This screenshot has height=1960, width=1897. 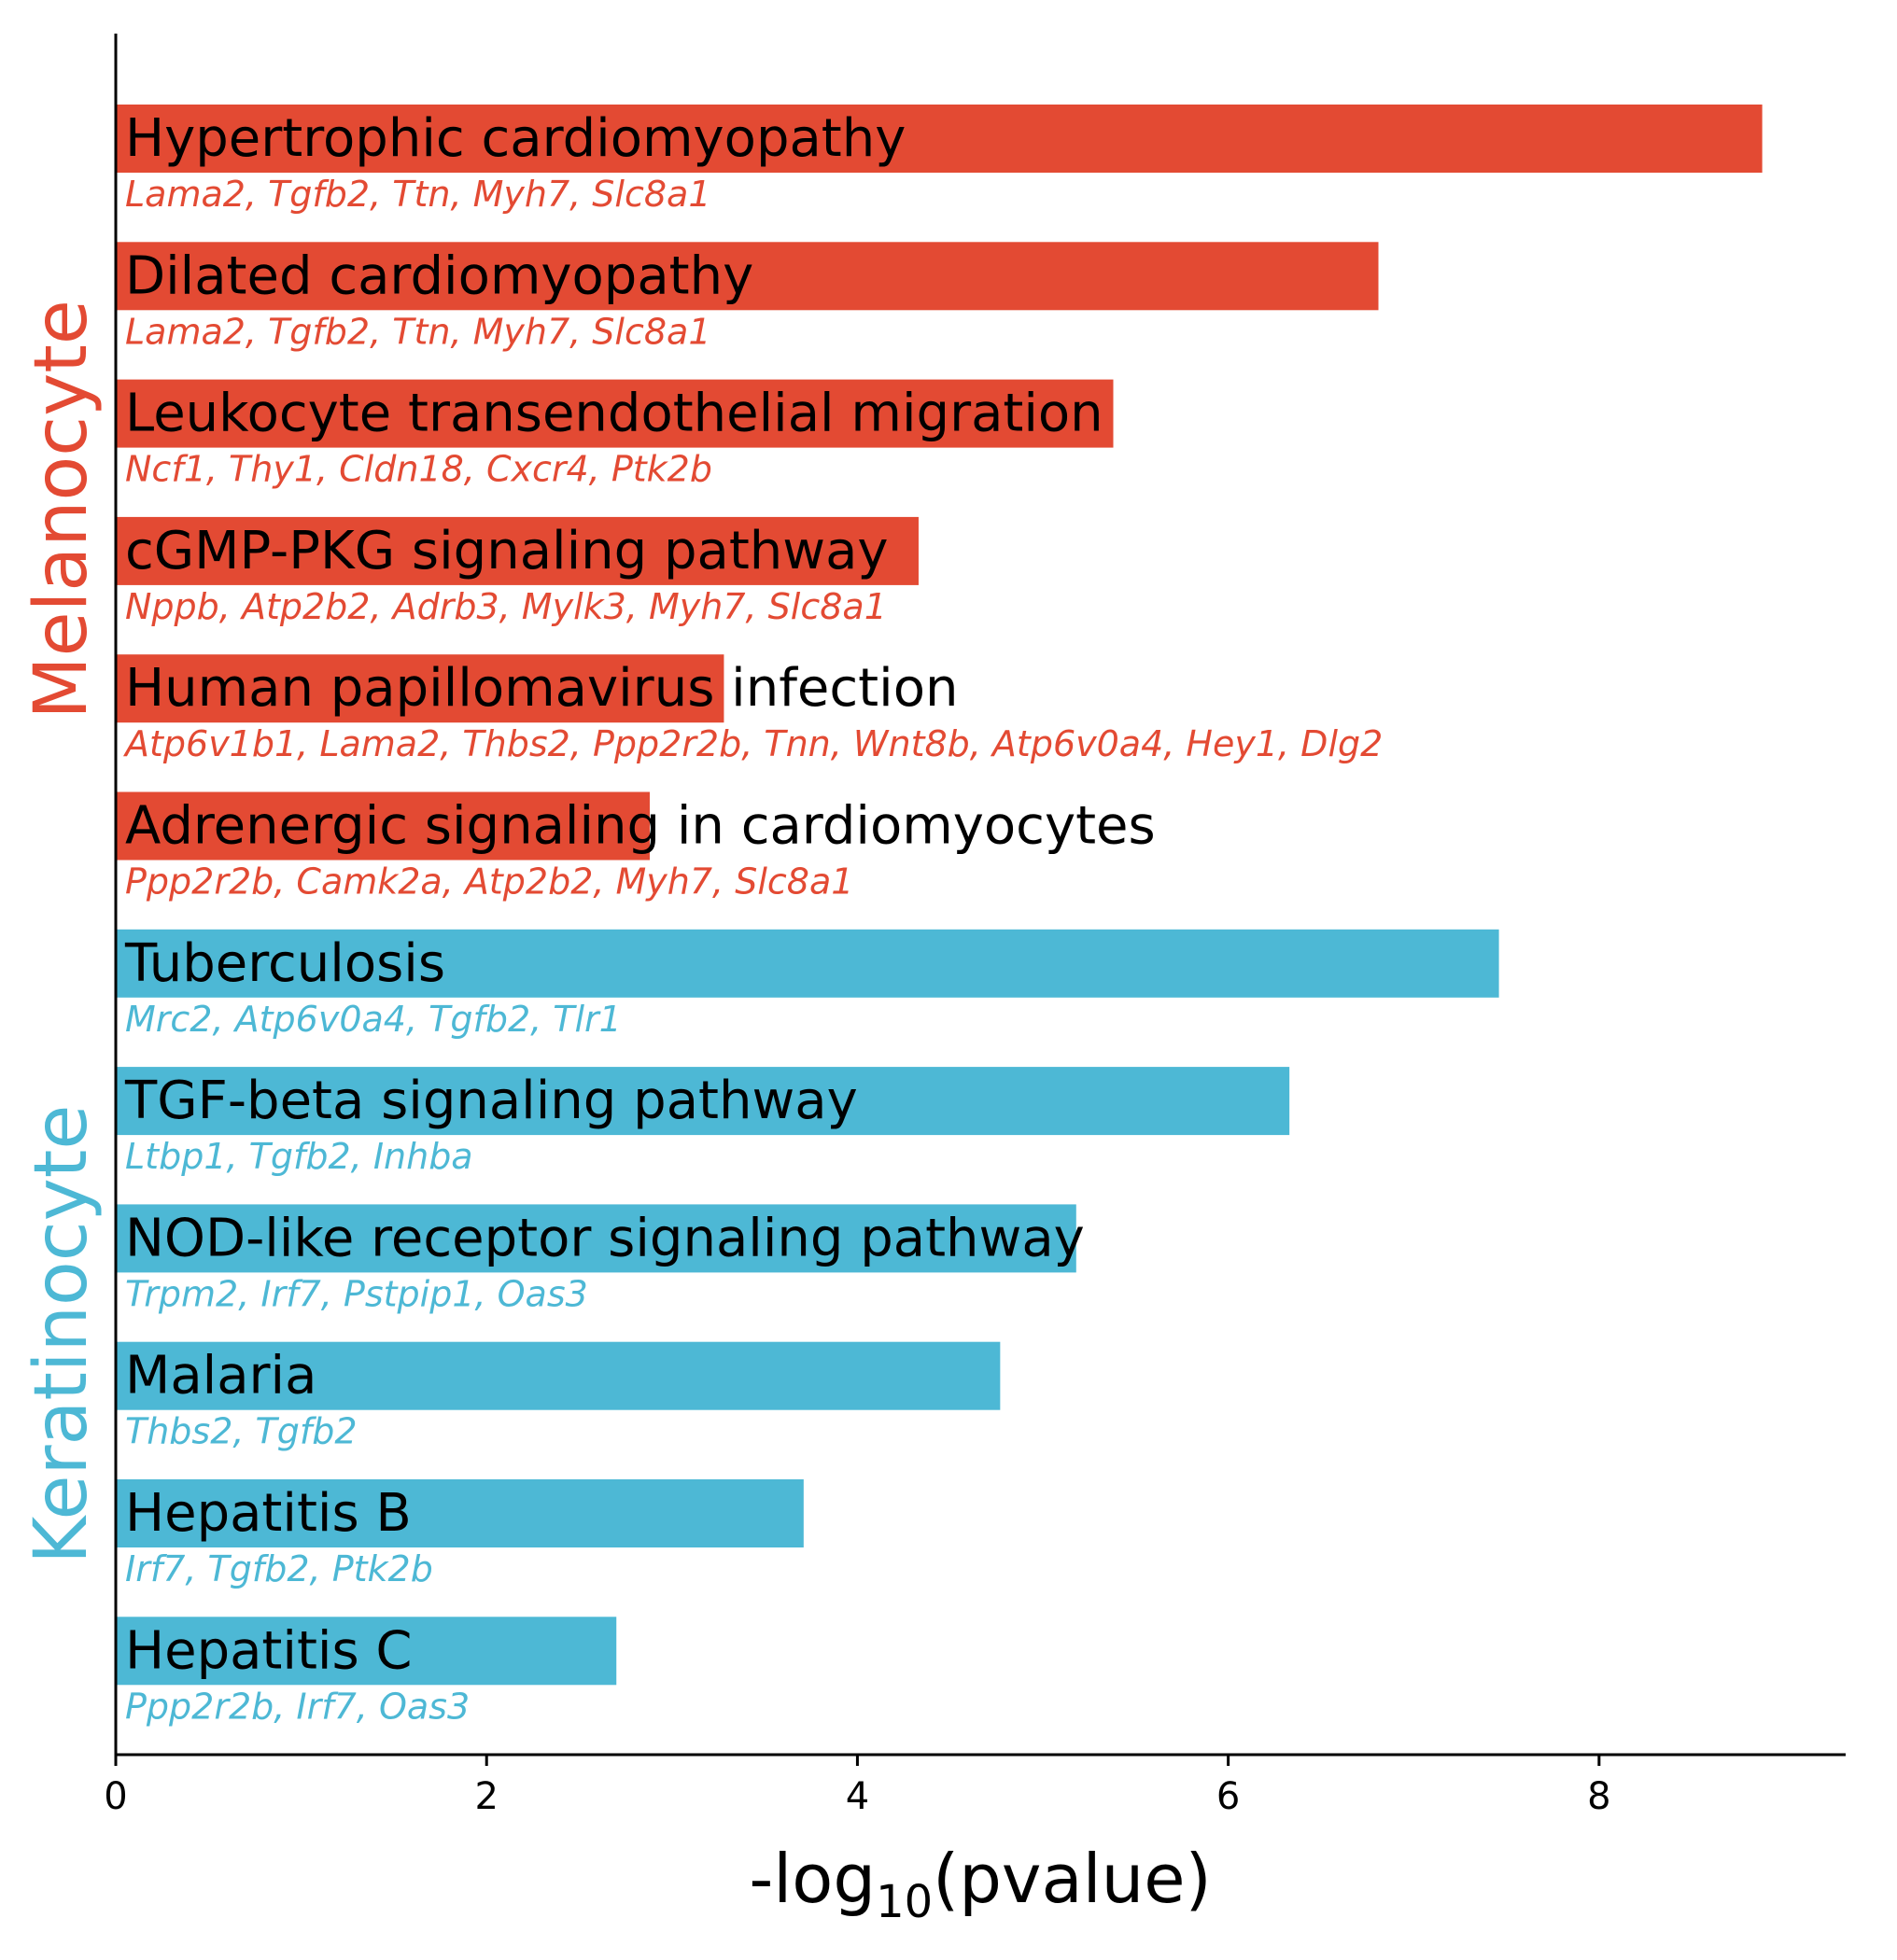 I want to click on term-label: Hypertrophic cardiomyopathy, so click(x=515, y=138).